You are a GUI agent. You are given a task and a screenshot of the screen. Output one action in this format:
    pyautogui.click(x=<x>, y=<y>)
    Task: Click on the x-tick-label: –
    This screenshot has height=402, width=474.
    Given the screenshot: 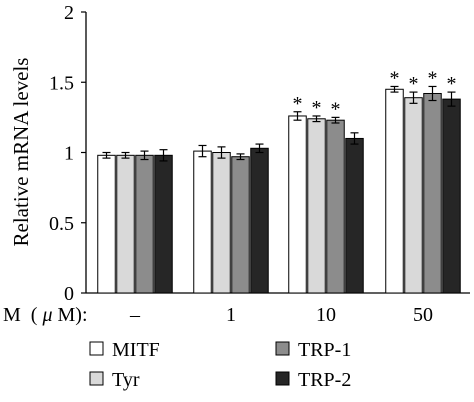 What is the action you would take?
    pyautogui.click(x=135, y=315)
    